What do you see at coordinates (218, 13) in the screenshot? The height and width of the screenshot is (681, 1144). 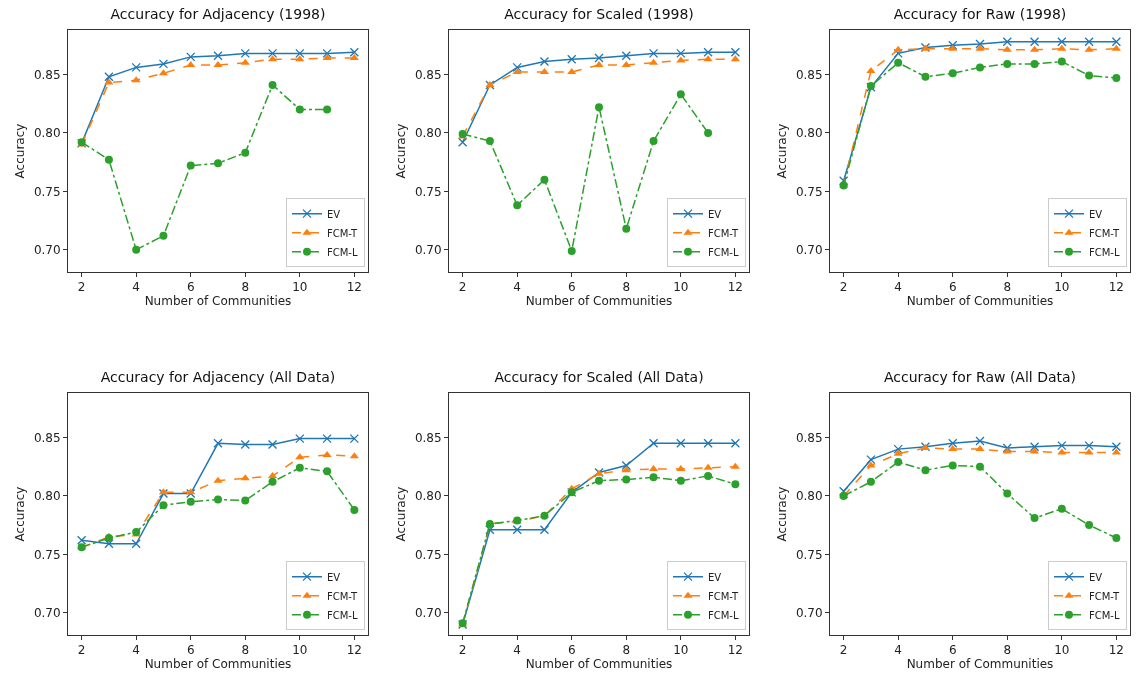 I see `chart-title: Accuracy for Adjacency (1998)` at bounding box center [218, 13].